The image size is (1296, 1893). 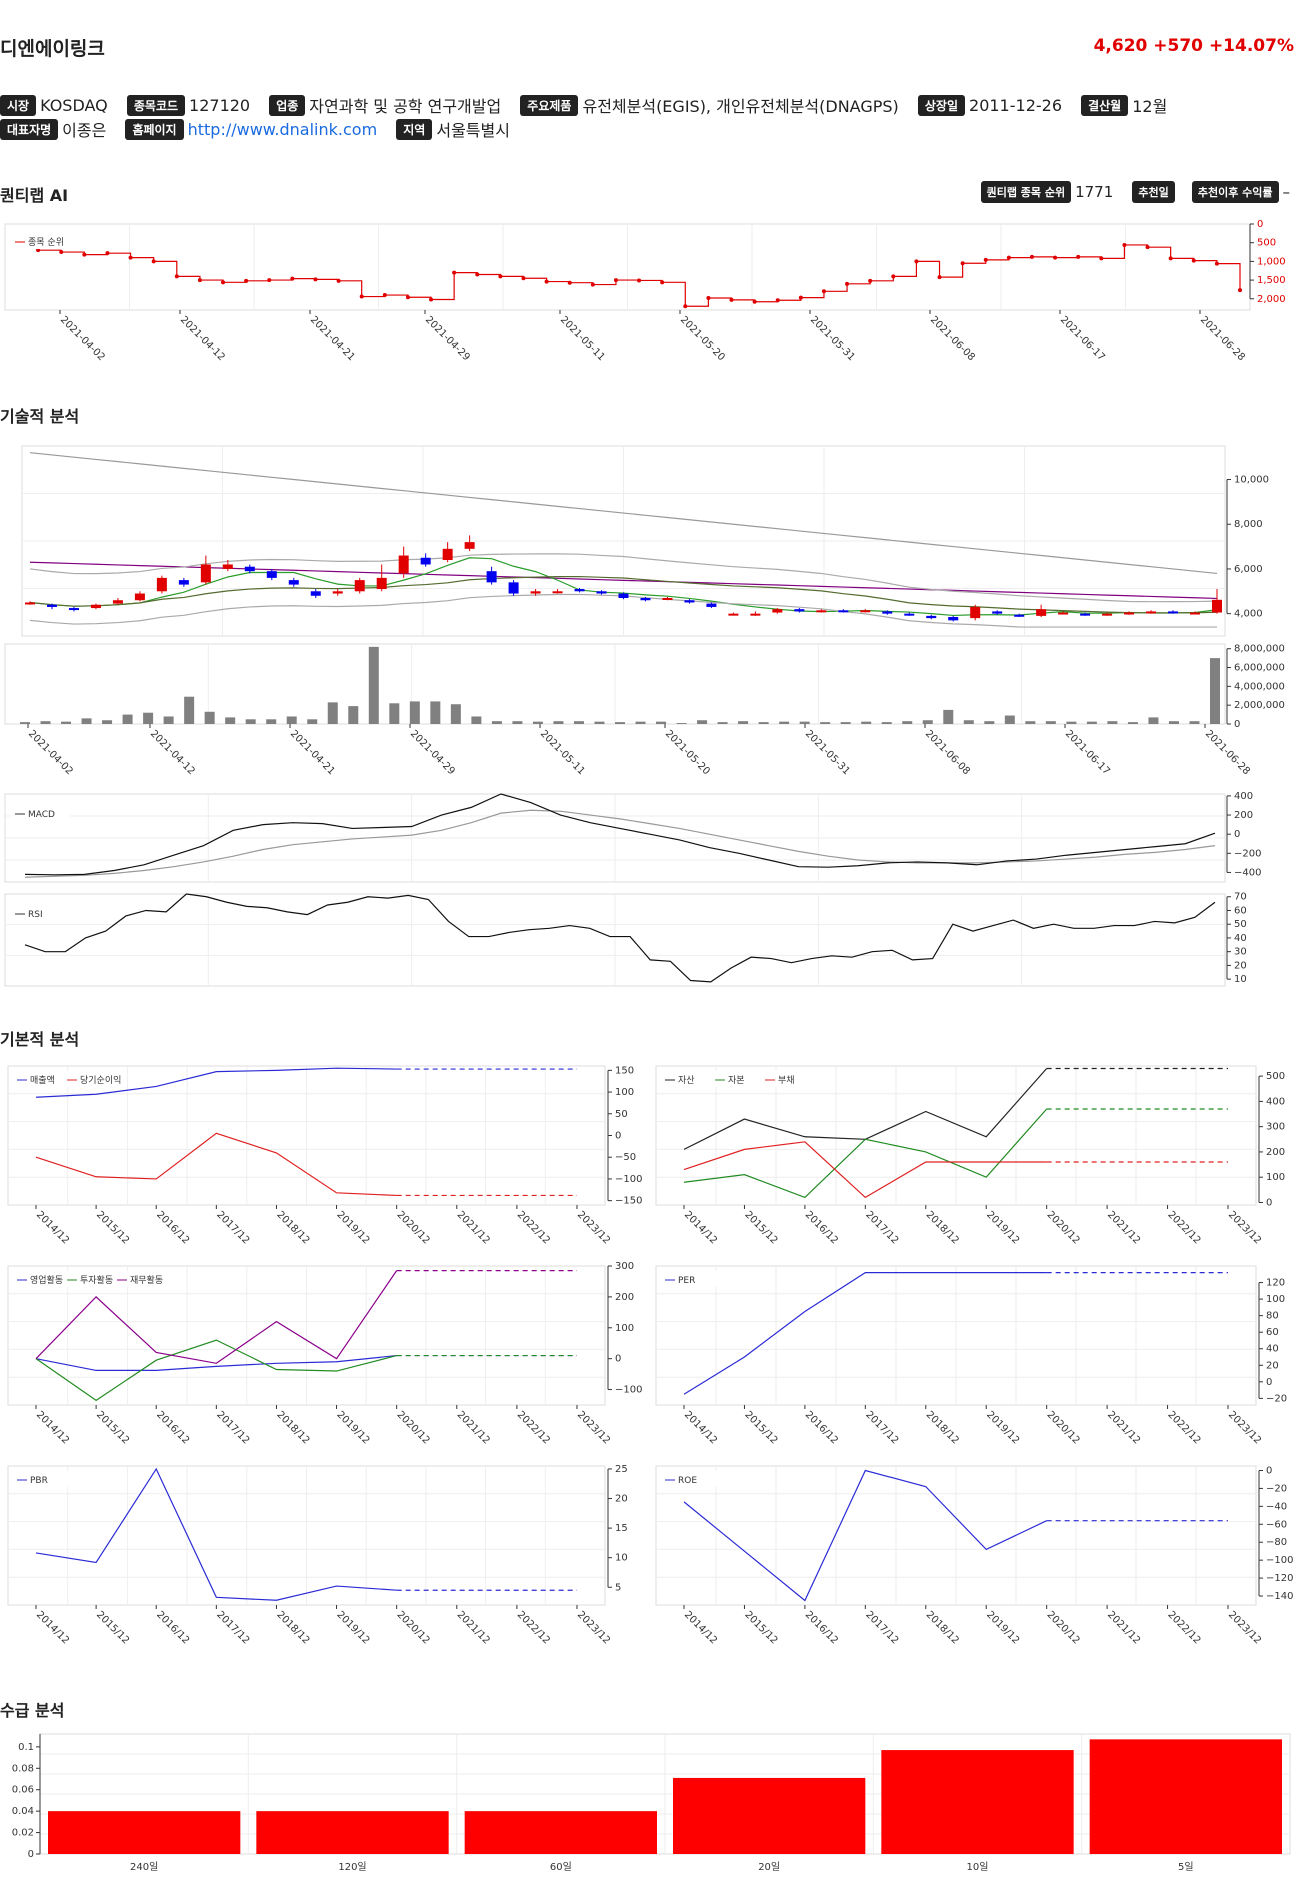 What do you see at coordinates (1240, 910) in the screenshot?
I see `y-tick-label: 60` at bounding box center [1240, 910].